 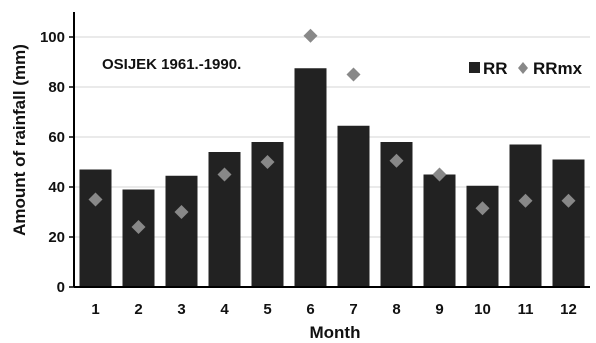 What do you see at coordinates (56, 137) in the screenshot?
I see `y-tick-label: 60` at bounding box center [56, 137].